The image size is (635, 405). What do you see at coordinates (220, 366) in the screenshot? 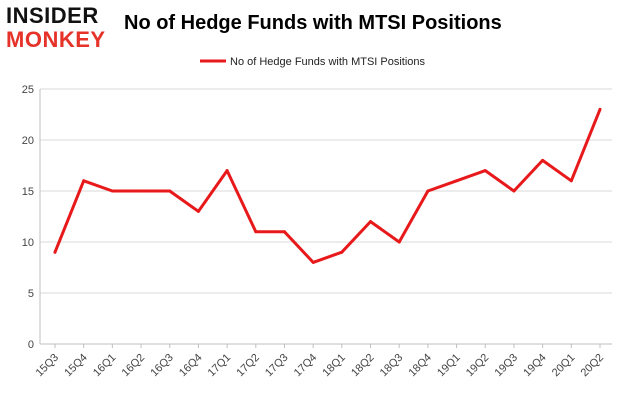
I see `x-tick-label: 17Q1` at bounding box center [220, 366].